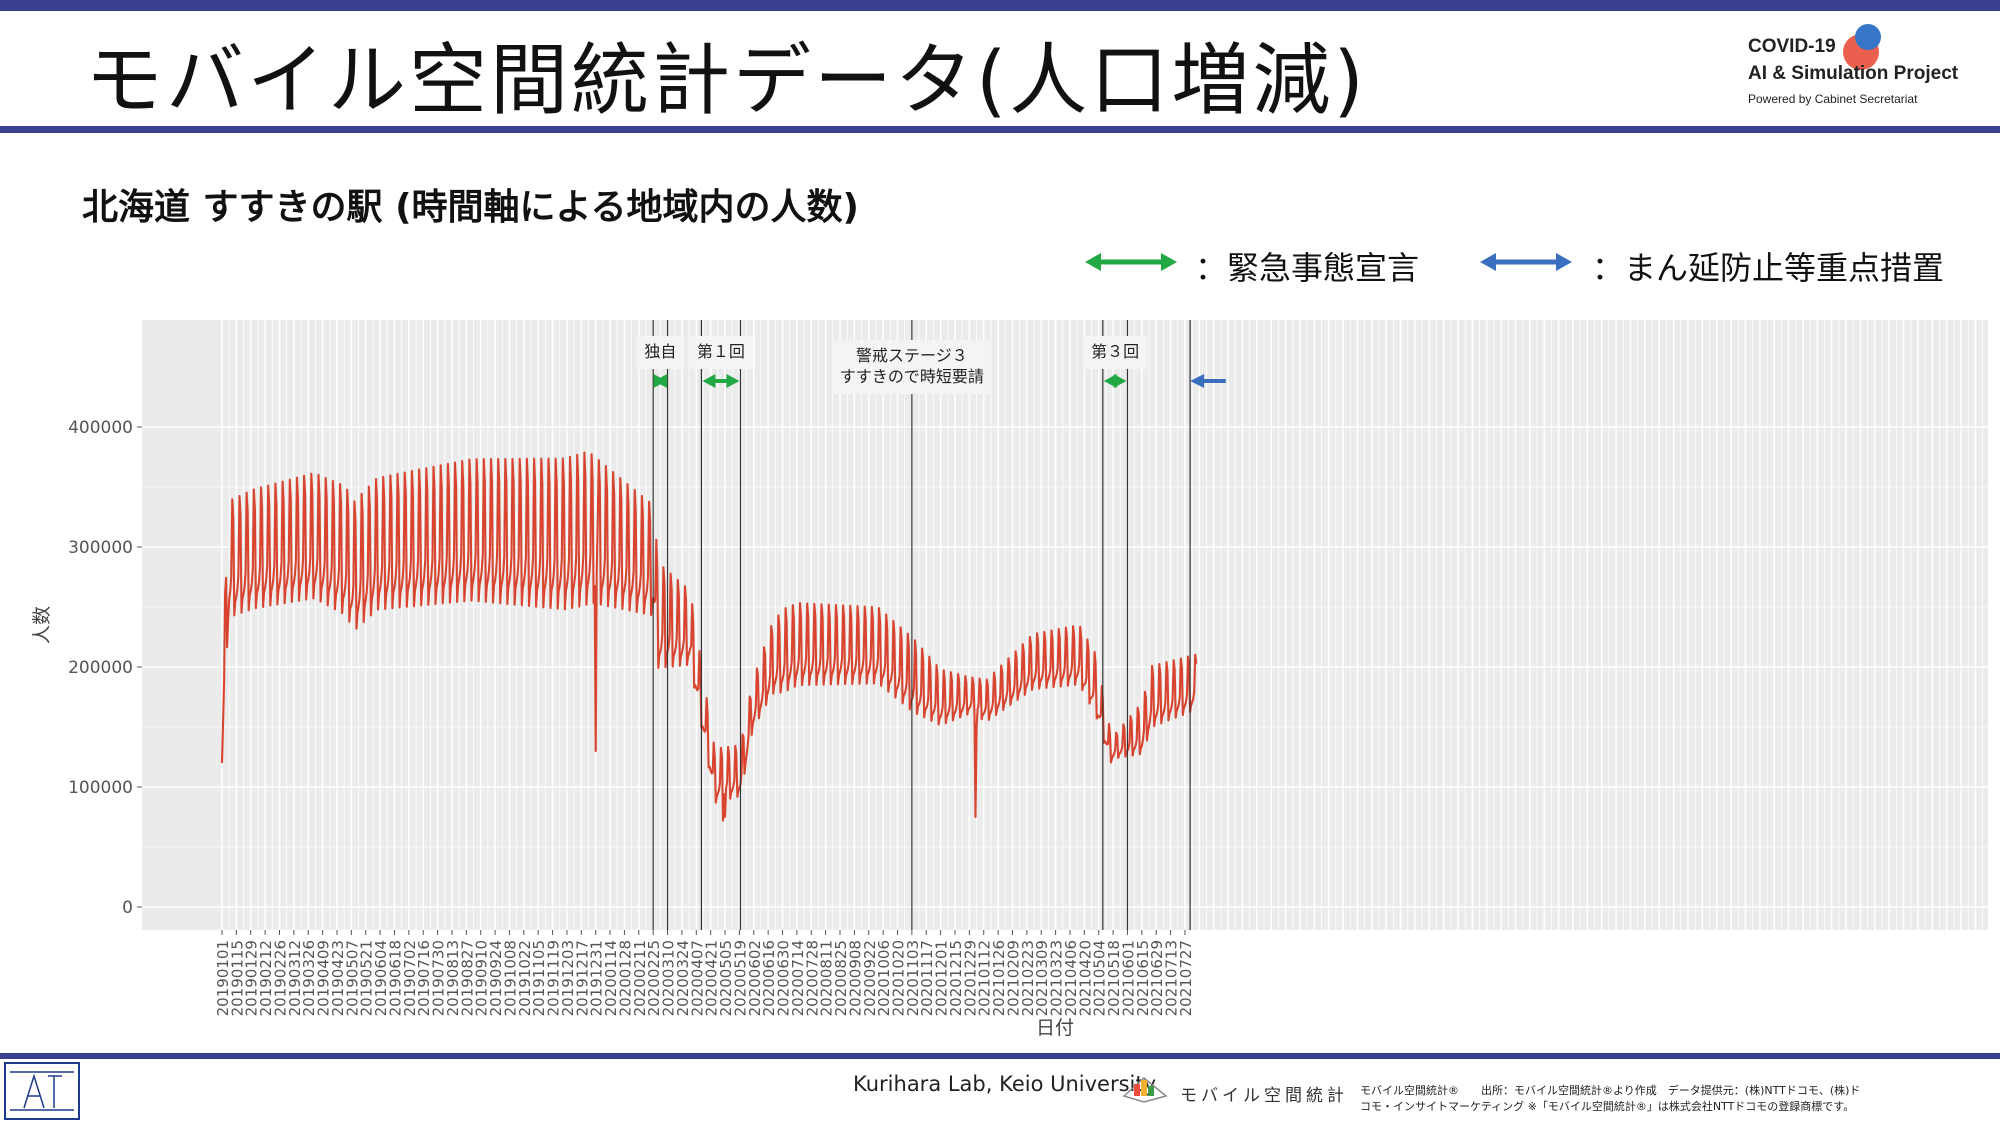 The width and height of the screenshot is (2000, 1125). What do you see at coordinates (884, 978) in the screenshot?
I see `x-tick-label: 20201006` at bounding box center [884, 978].